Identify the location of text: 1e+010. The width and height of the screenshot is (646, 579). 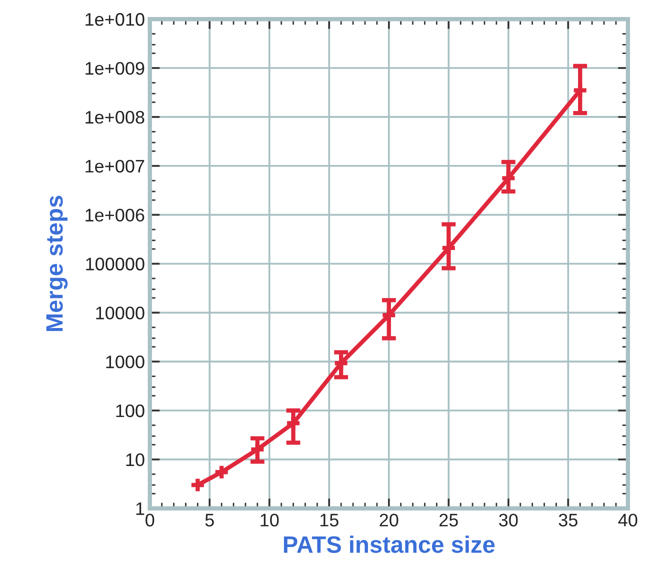
(115, 19).